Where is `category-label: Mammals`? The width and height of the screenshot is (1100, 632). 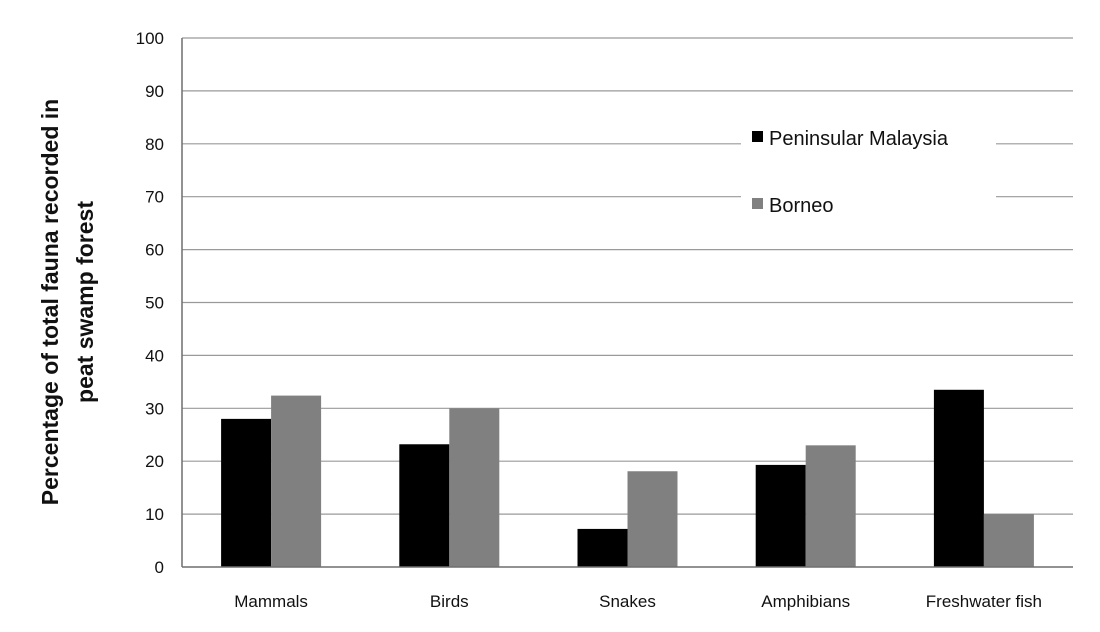 category-label: Mammals is located at coordinates (271, 601).